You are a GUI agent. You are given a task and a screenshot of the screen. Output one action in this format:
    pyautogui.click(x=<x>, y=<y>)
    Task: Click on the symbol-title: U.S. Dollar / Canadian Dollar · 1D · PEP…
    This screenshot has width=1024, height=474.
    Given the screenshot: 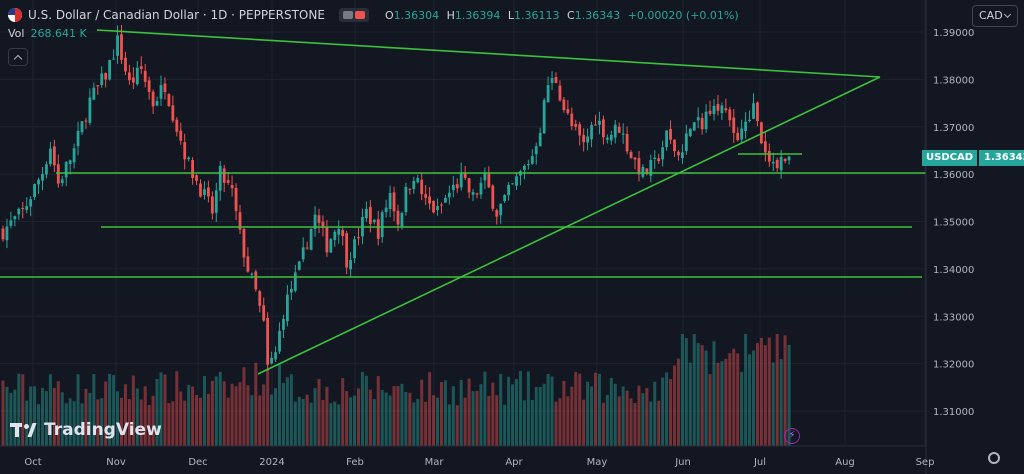 What is the action you would take?
    pyautogui.click(x=176, y=15)
    